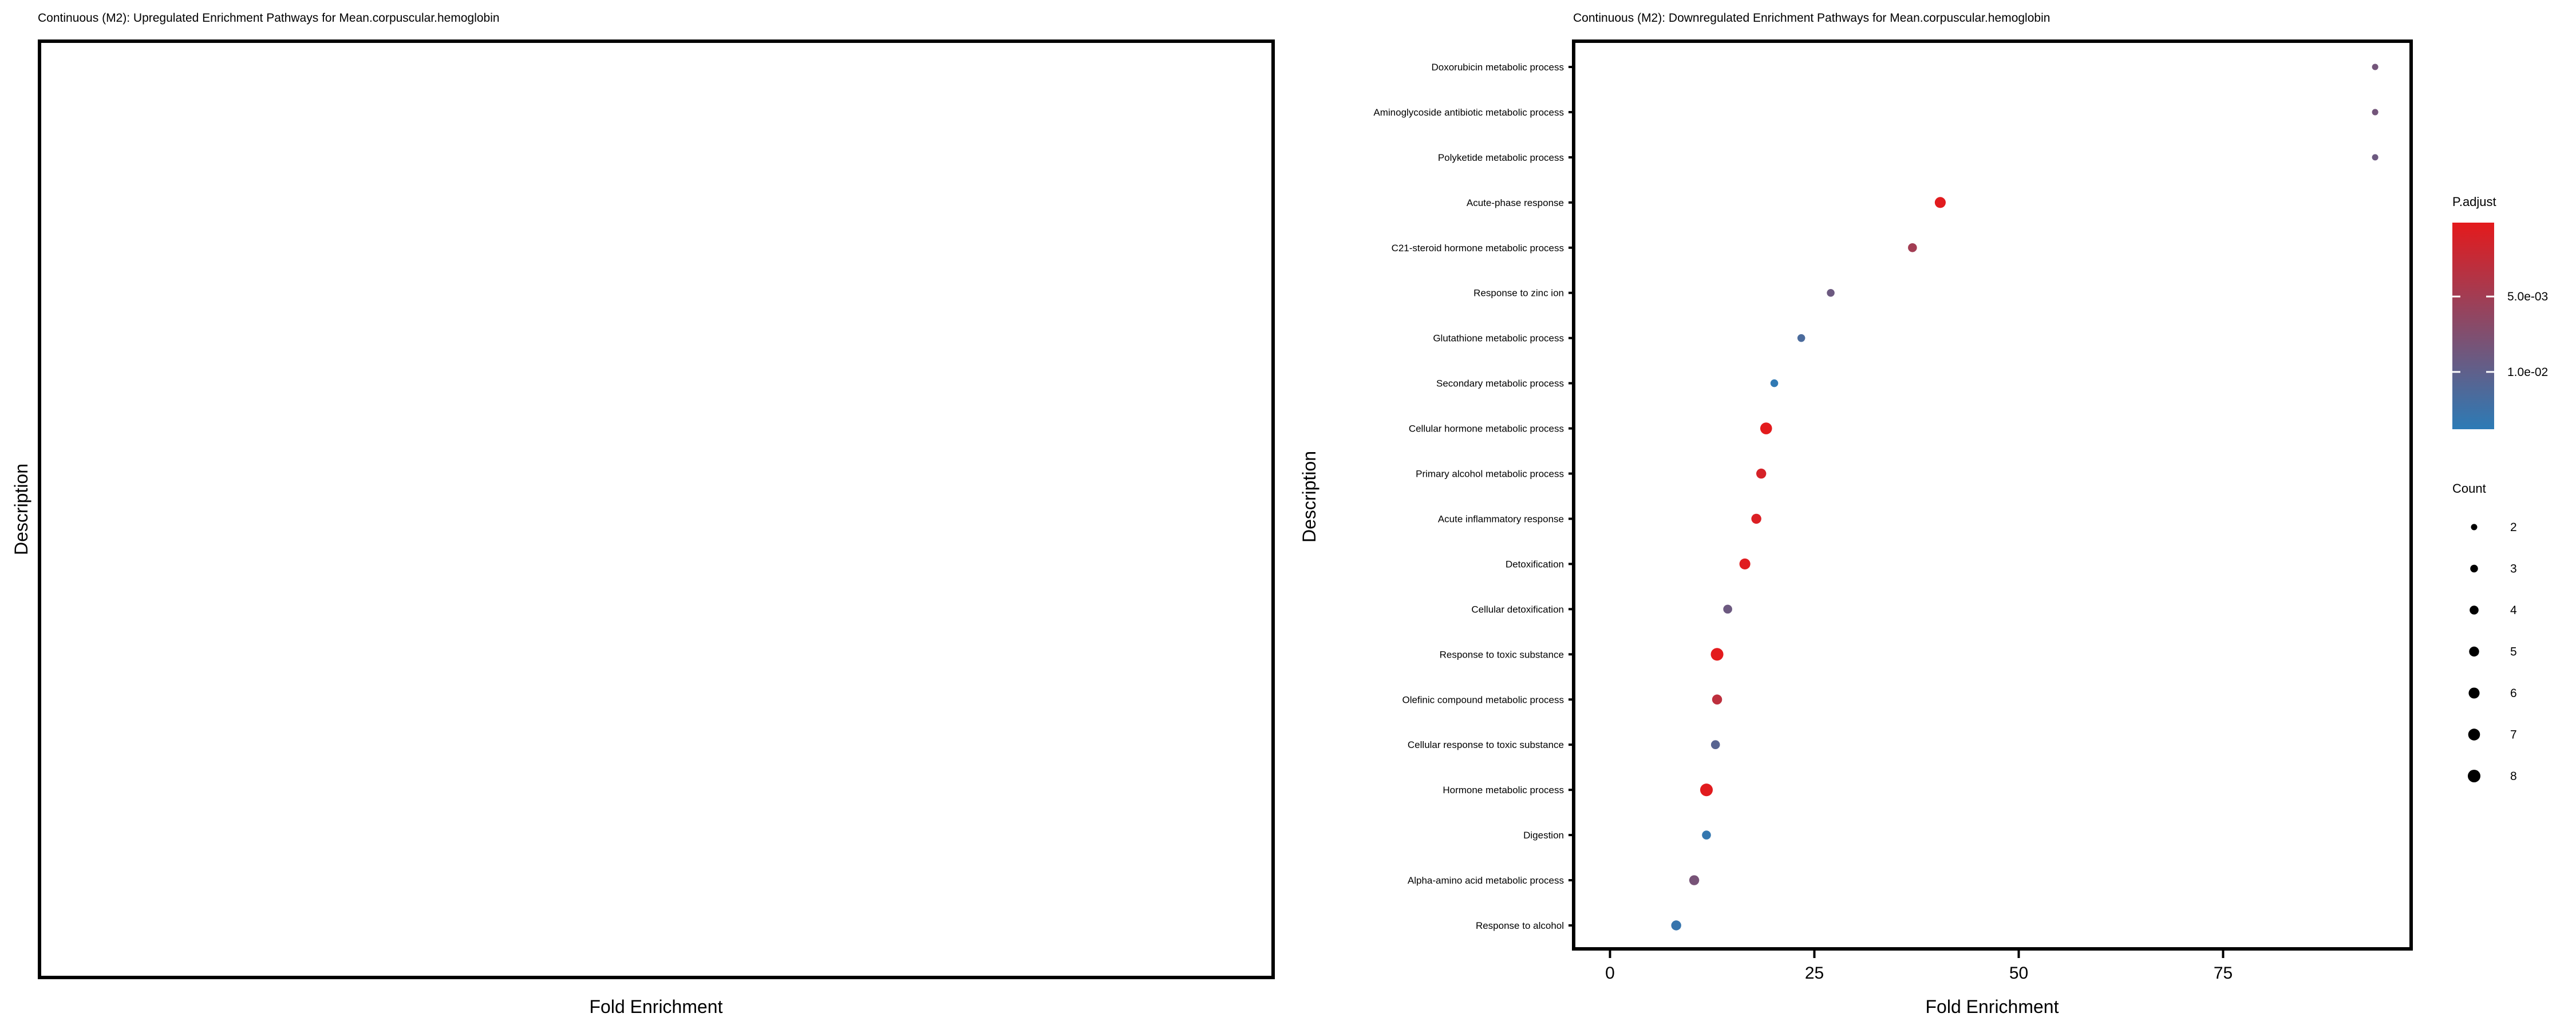 The image size is (2576, 1033). What do you see at coordinates (2513, 527) in the screenshot?
I see `size-legend-label: 2` at bounding box center [2513, 527].